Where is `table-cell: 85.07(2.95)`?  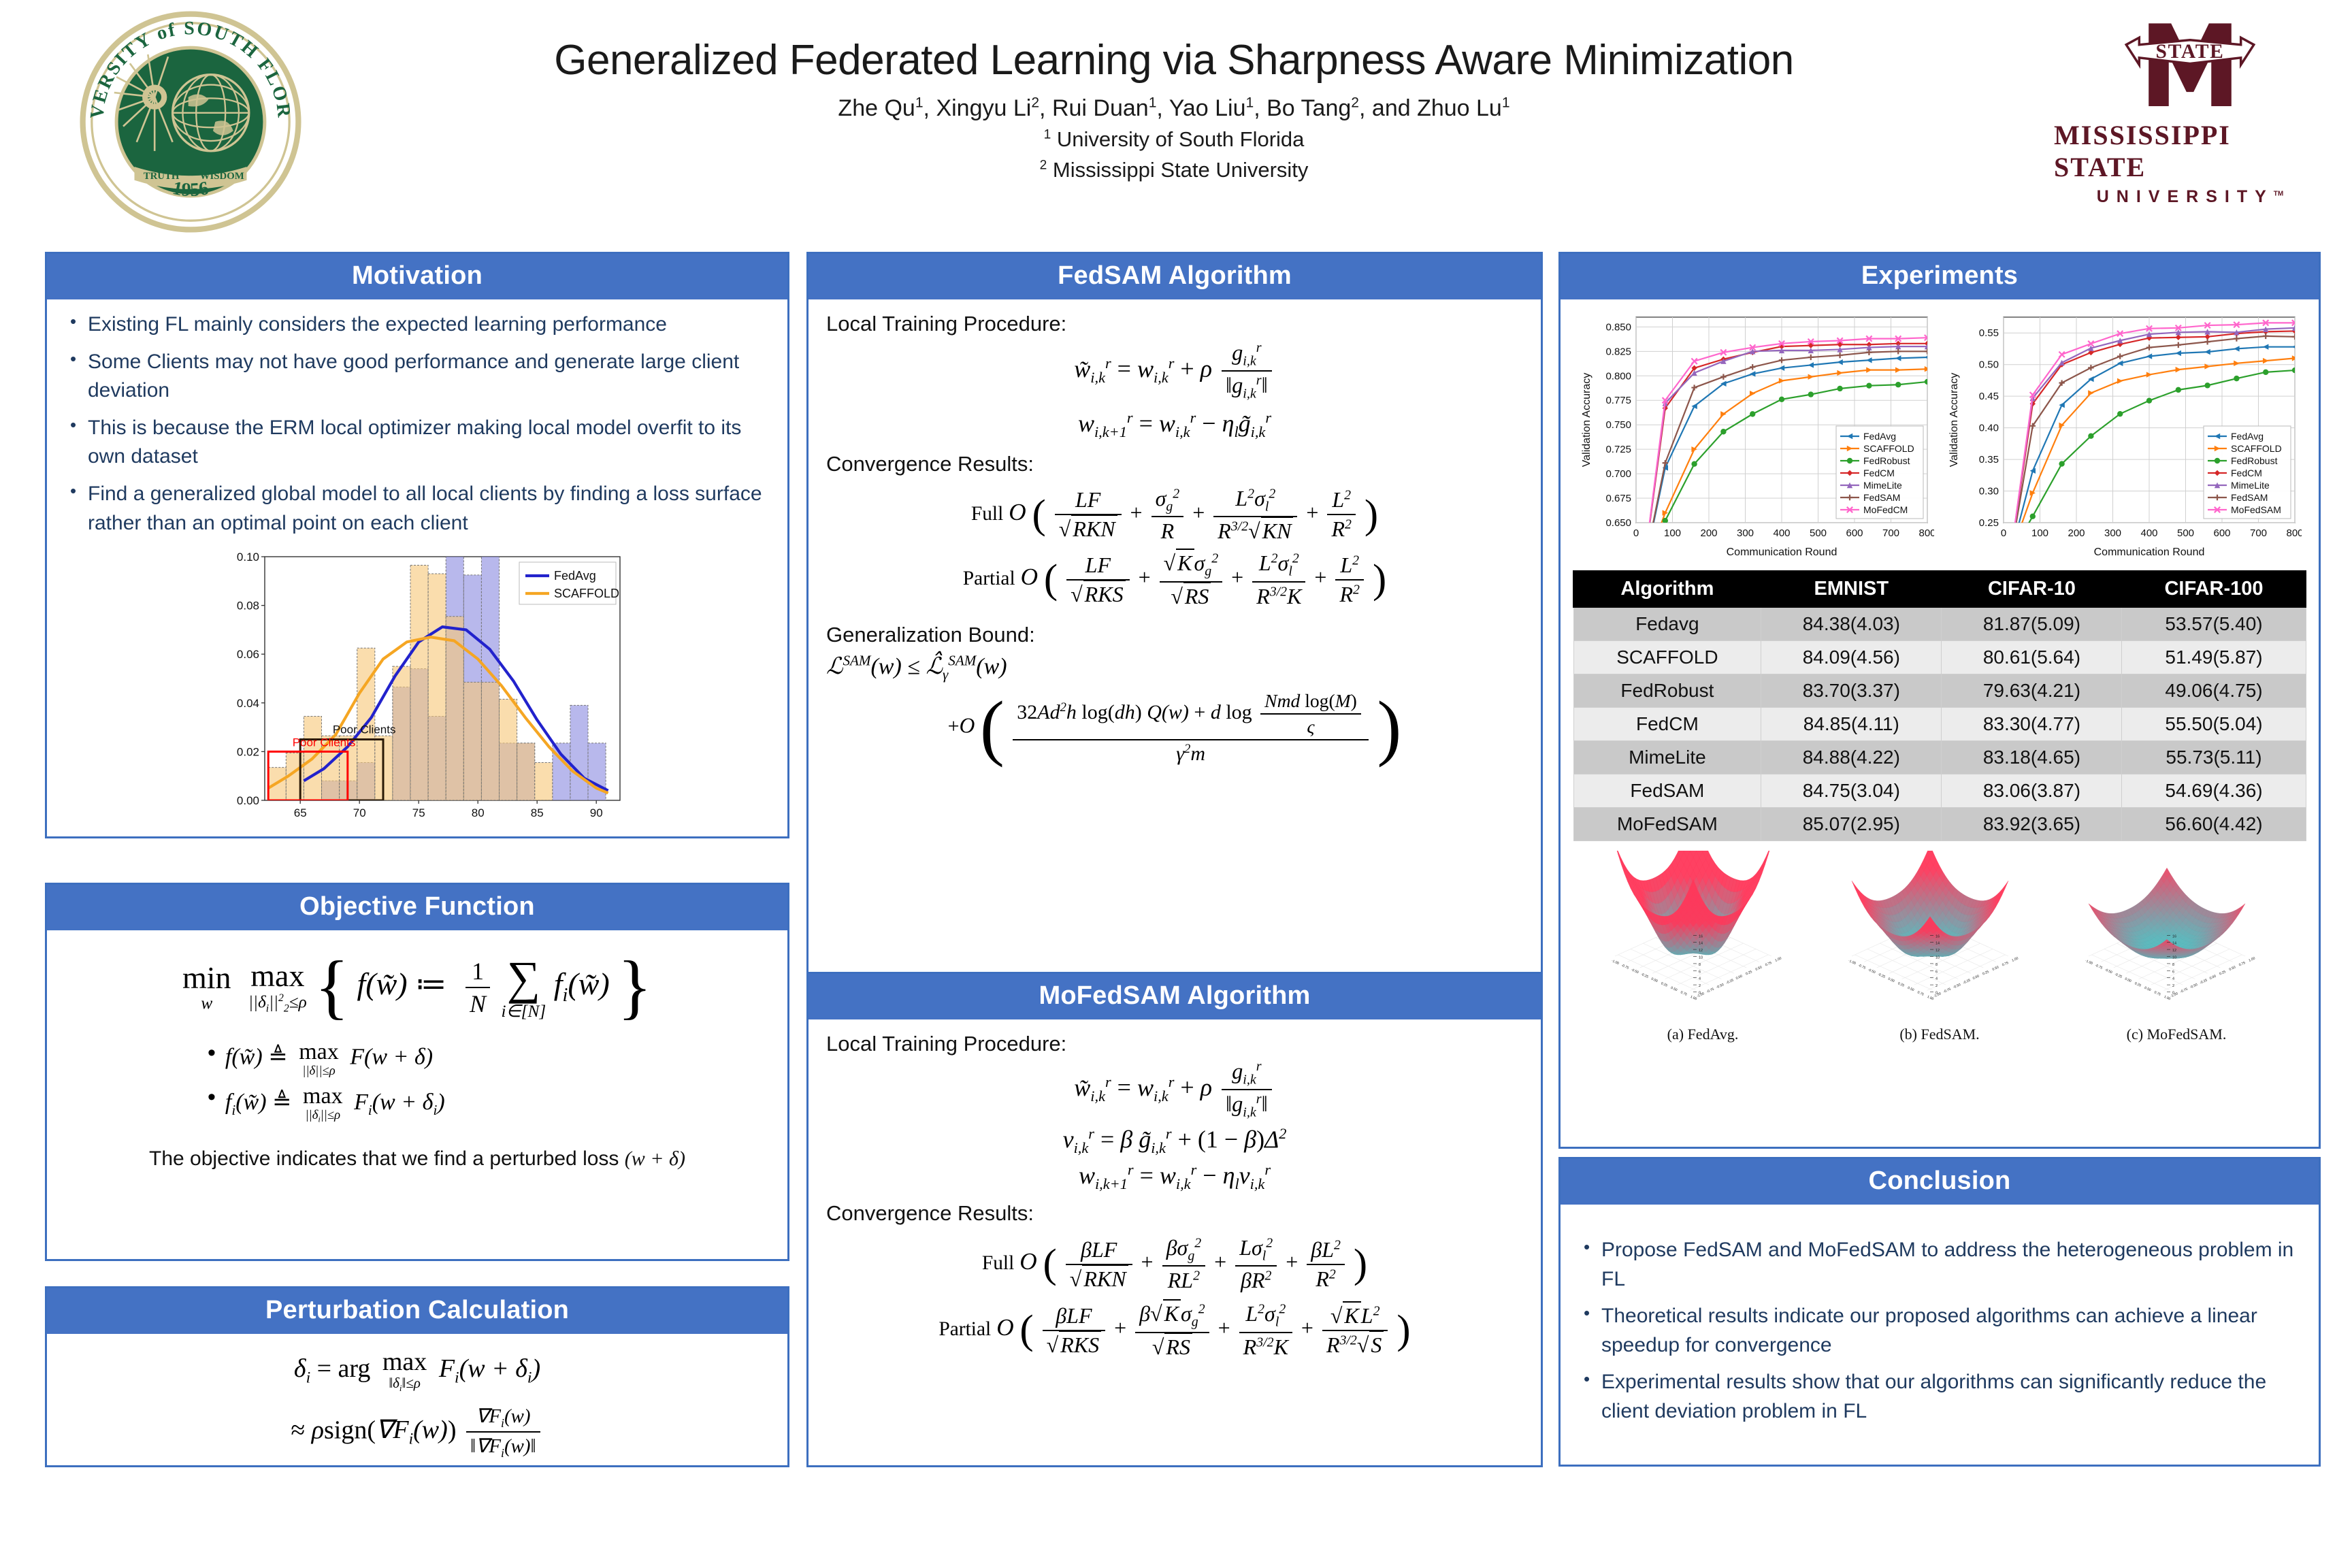
table-cell: 85.07(2.95) is located at coordinates (1852, 824).